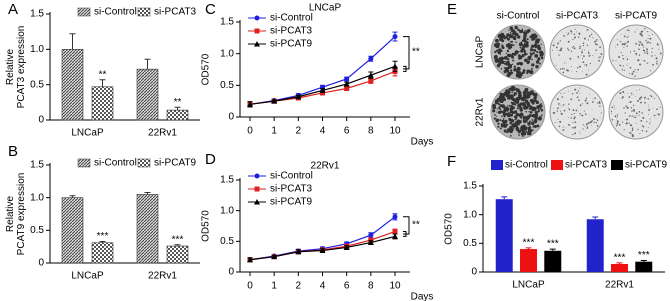  I want to click on legend-swatch, so click(84, 12).